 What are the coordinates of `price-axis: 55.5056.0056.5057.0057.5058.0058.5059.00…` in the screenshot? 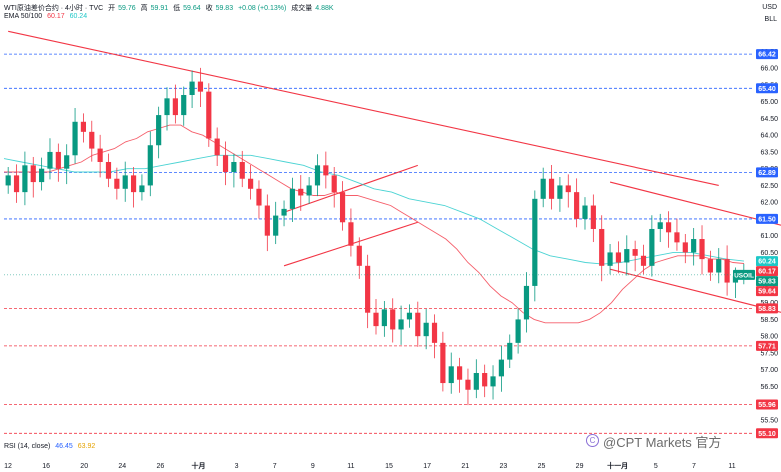 It's located at (769, 236).